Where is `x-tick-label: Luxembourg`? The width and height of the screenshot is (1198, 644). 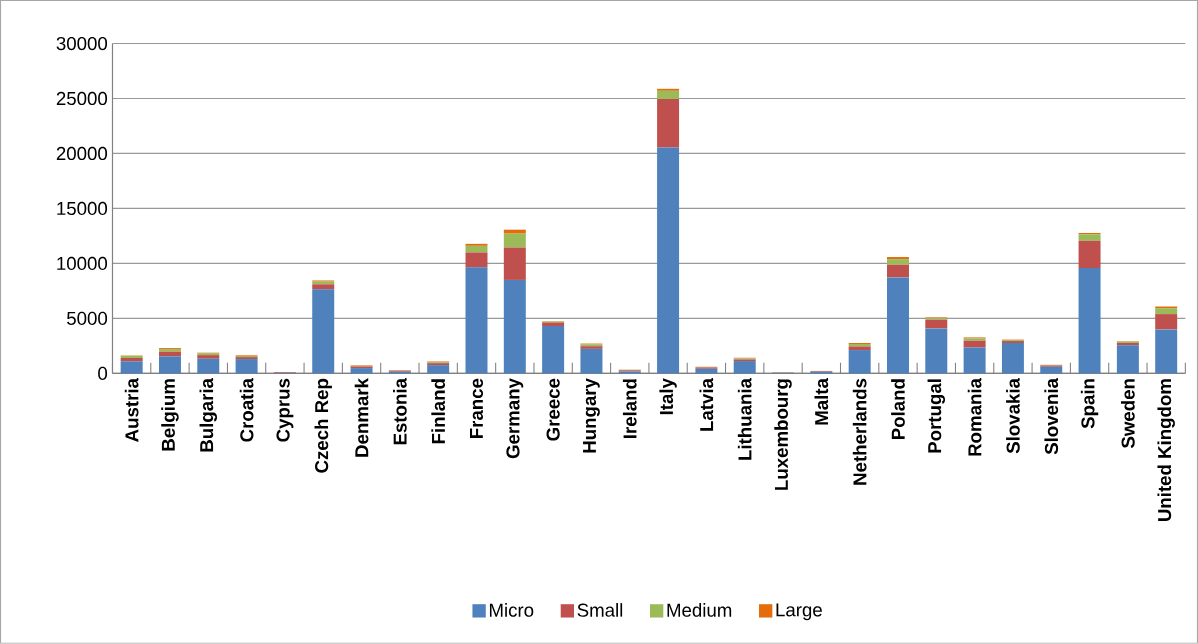
x-tick-label: Luxembourg is located at coordinates (783, 434).